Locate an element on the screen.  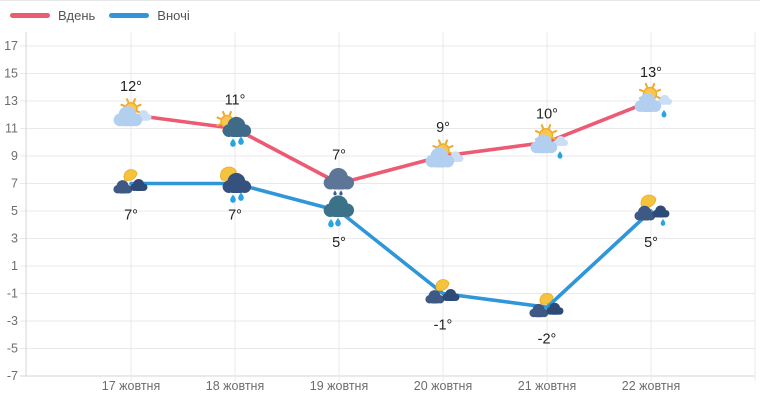
y-axis-label: 7 is located at coordinates (14, 184).